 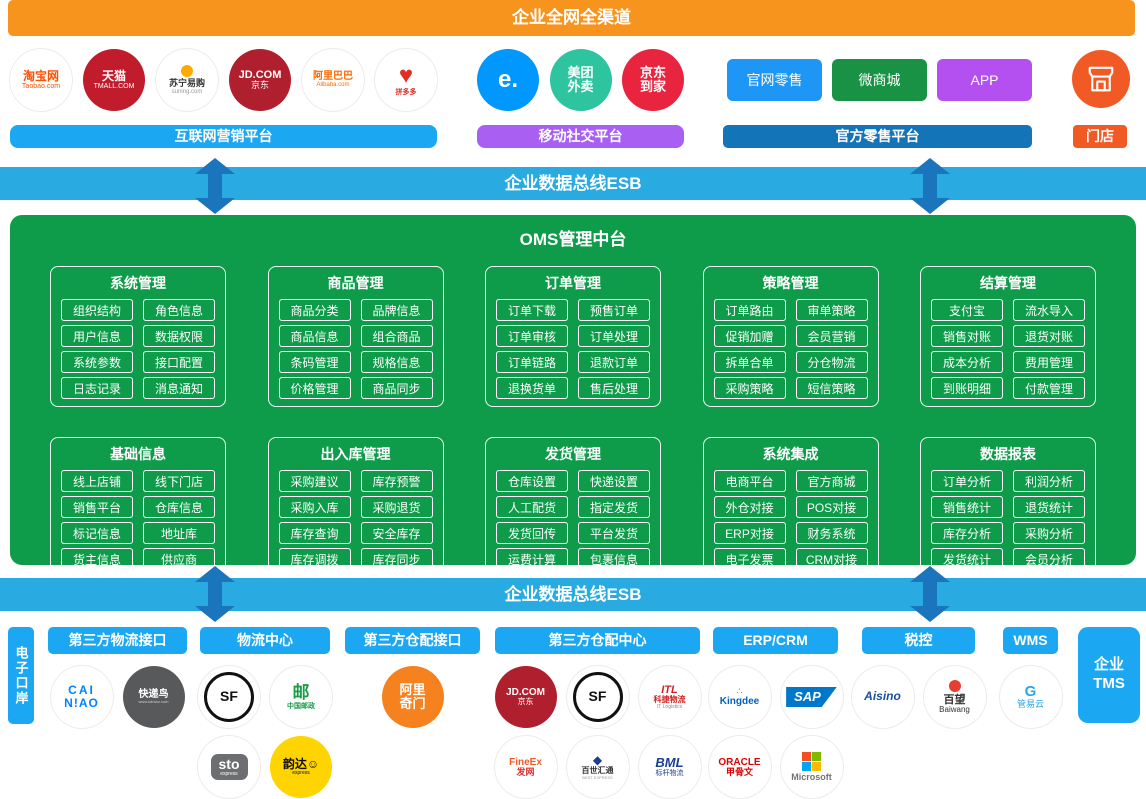 I want to click on oms-module: 策略管理订单路由 审单策略 促销加赠 会员营销 拆单合单 分仓物流 采购策略 短信策略, so click(x=790, y=336).